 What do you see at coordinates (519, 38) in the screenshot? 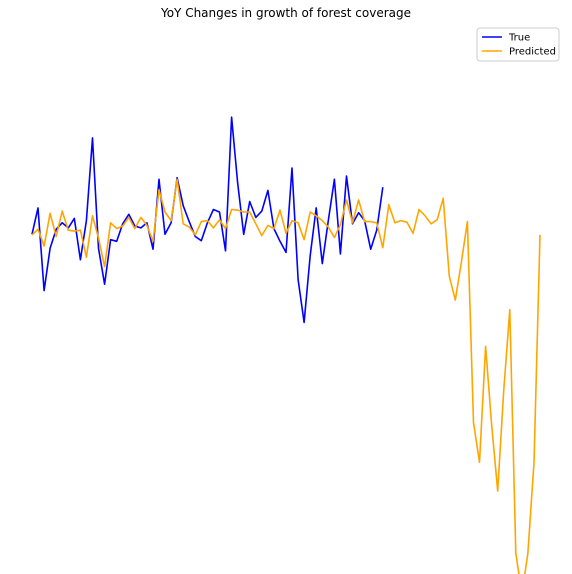
I see `legend-label-true: True` at bounding box center [519, 38].